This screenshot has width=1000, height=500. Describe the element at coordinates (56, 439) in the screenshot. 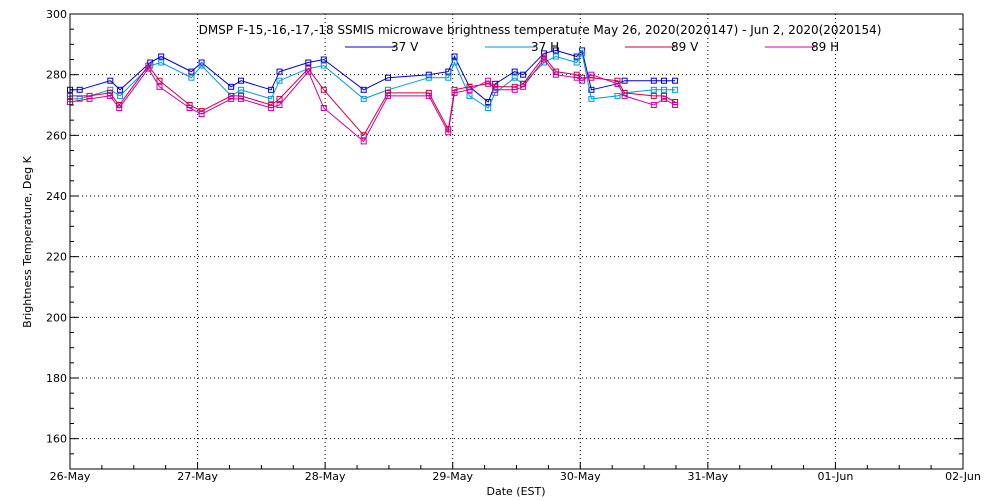

I see `y-tick-label: 160` at that location.